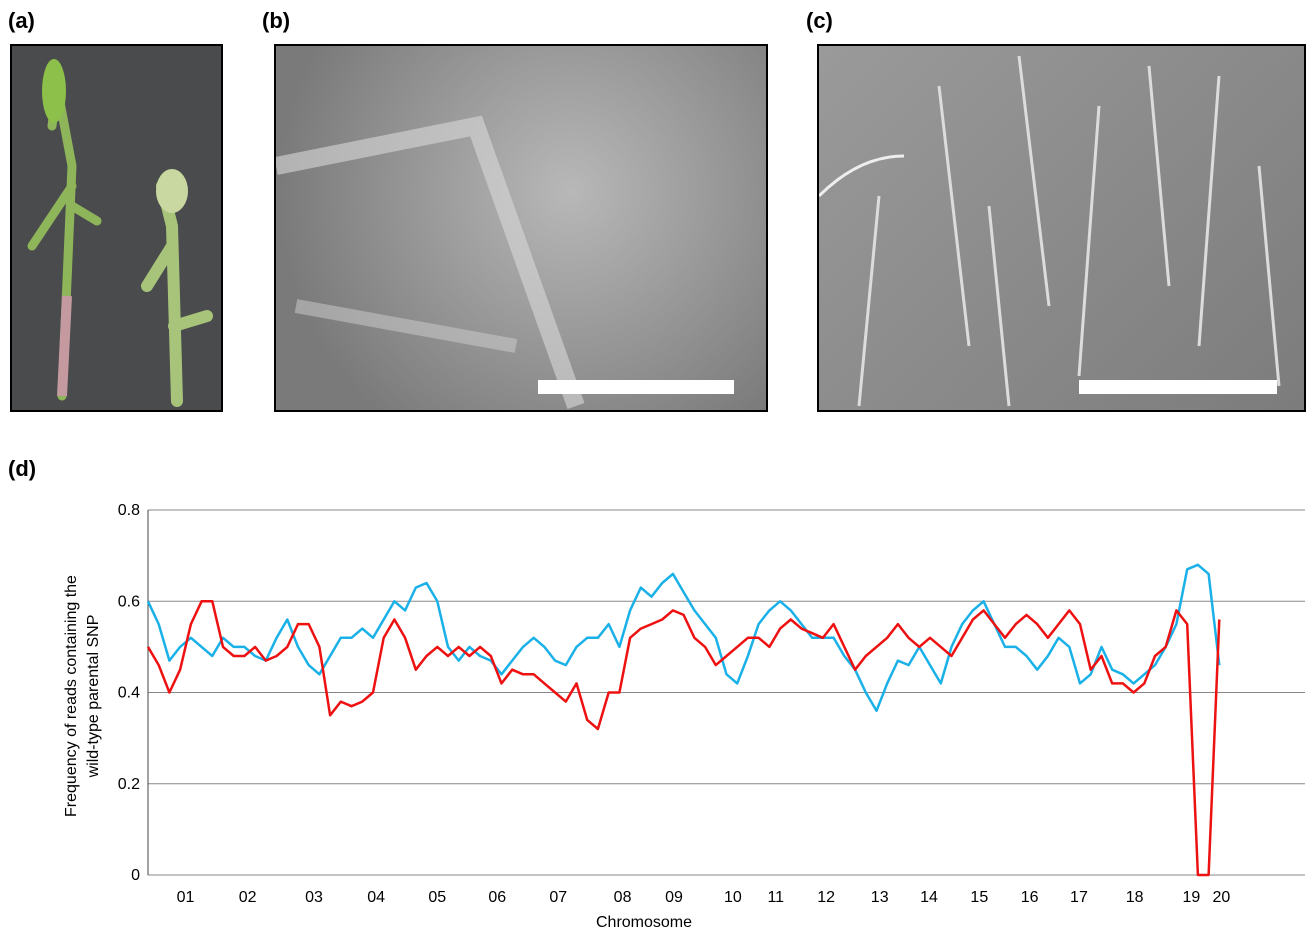  Describe the element at coordinates (120, 233) in the screenshot. I see `shoot-drawing` at that location.